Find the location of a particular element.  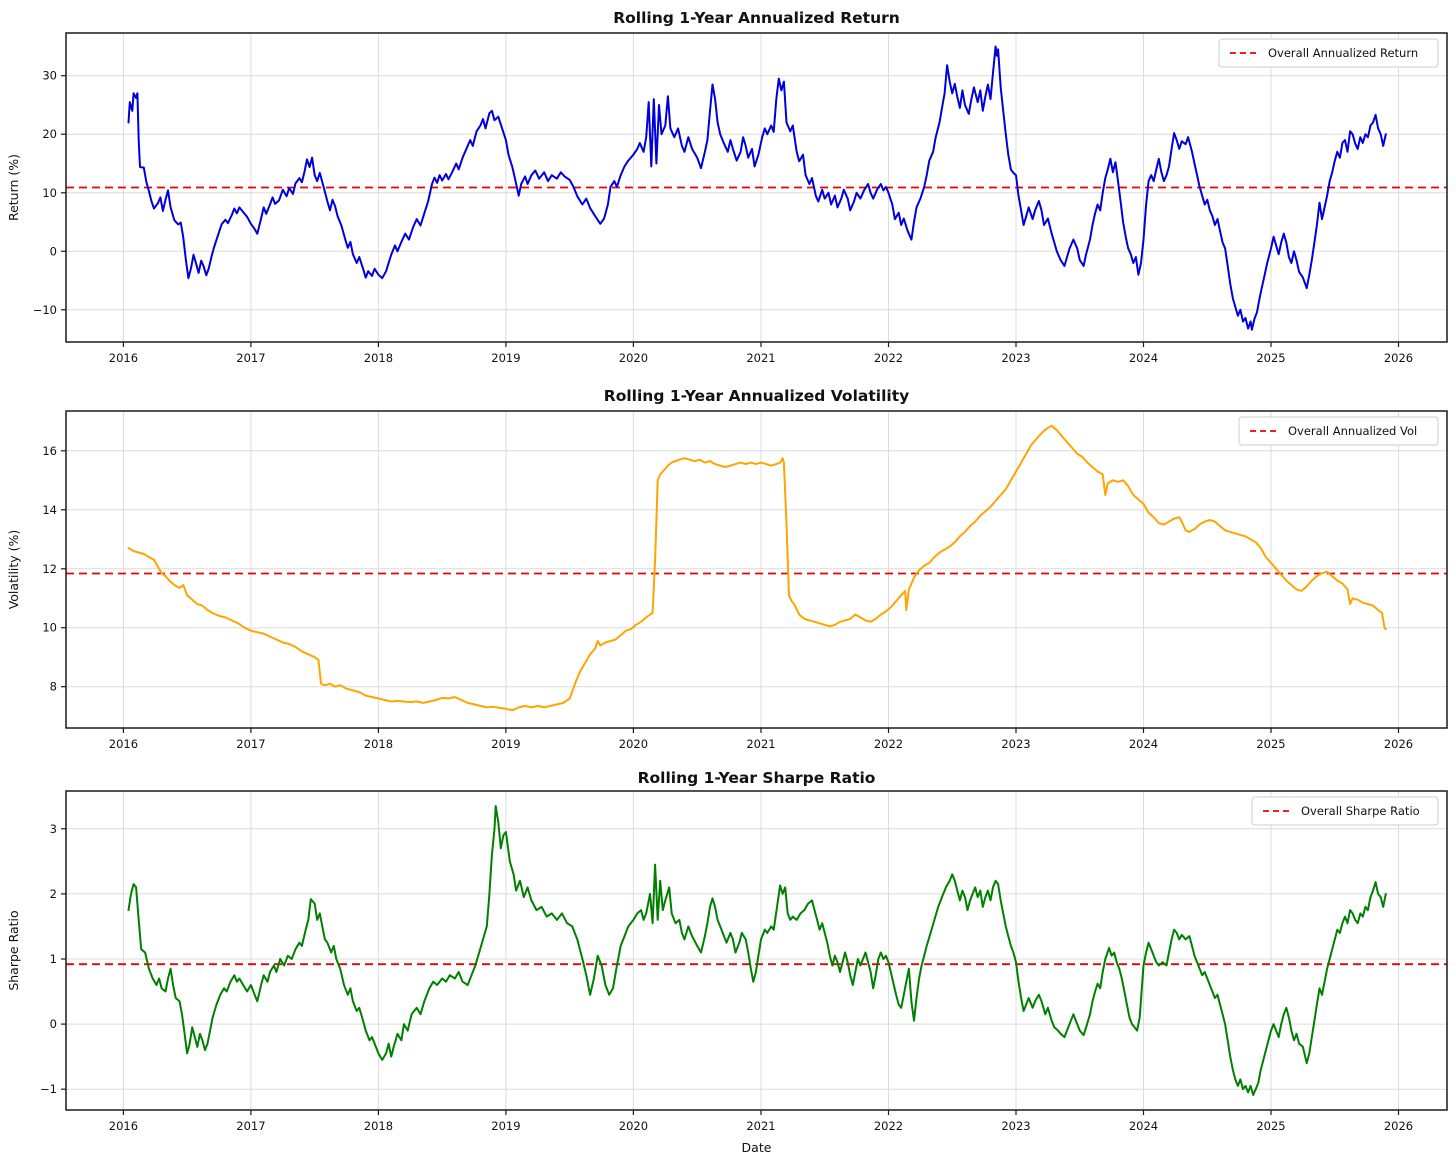

y-tick-label: 20 is located at coordinates (49, 134).